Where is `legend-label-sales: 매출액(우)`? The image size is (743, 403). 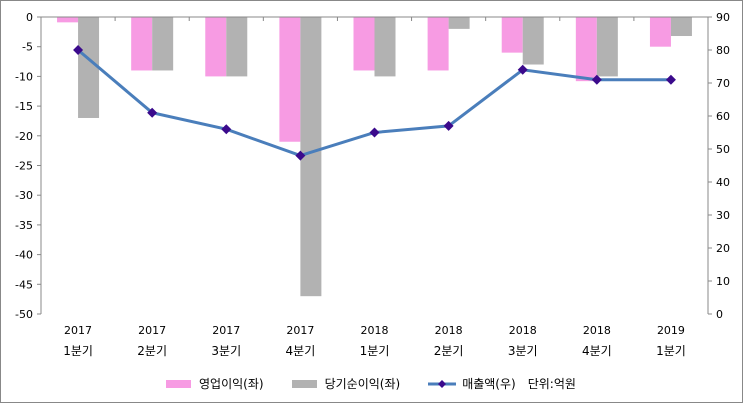 legend-label-sales: 매출액(우) is located at coordinates (489, 384).